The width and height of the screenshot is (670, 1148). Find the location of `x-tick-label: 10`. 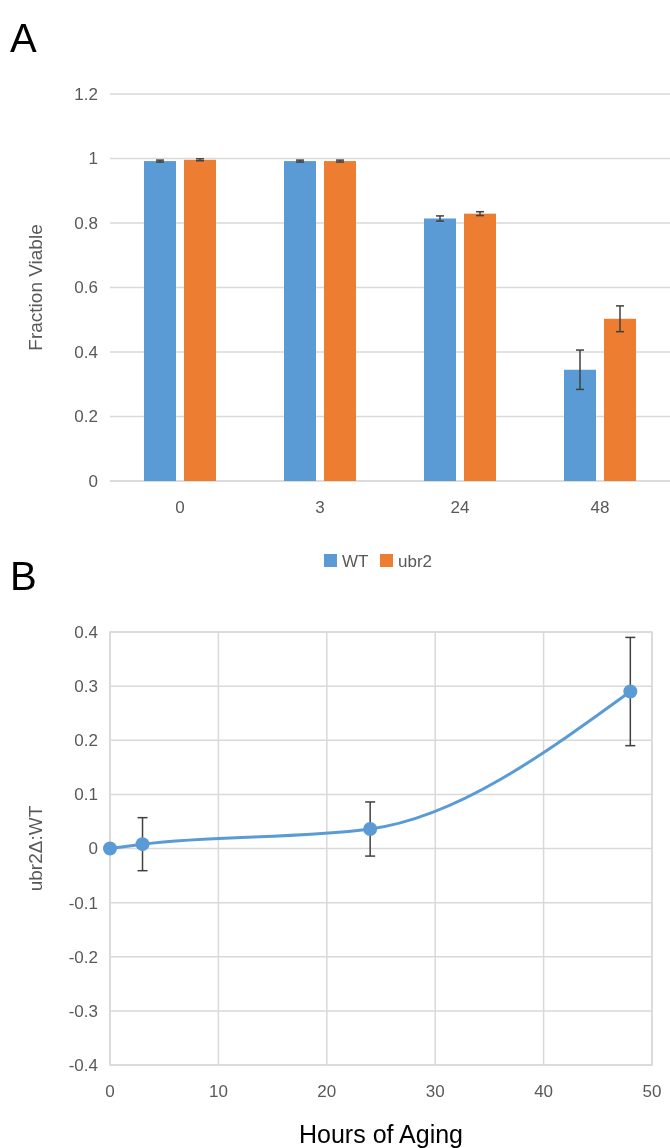

x-tick-label: 10 is located at coordinates (218, 1091).